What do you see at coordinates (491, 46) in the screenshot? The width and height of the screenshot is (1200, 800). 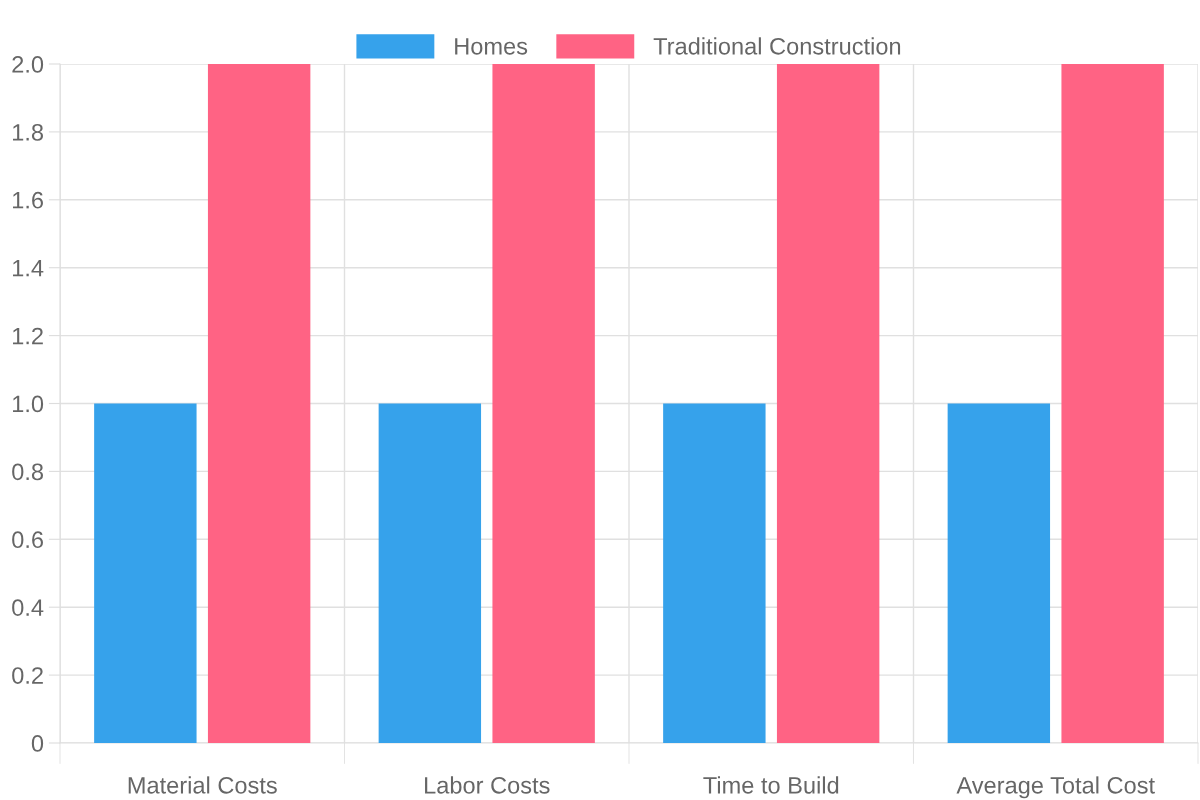 I see `legend-label: Homes` at bounding box center [491, 46].